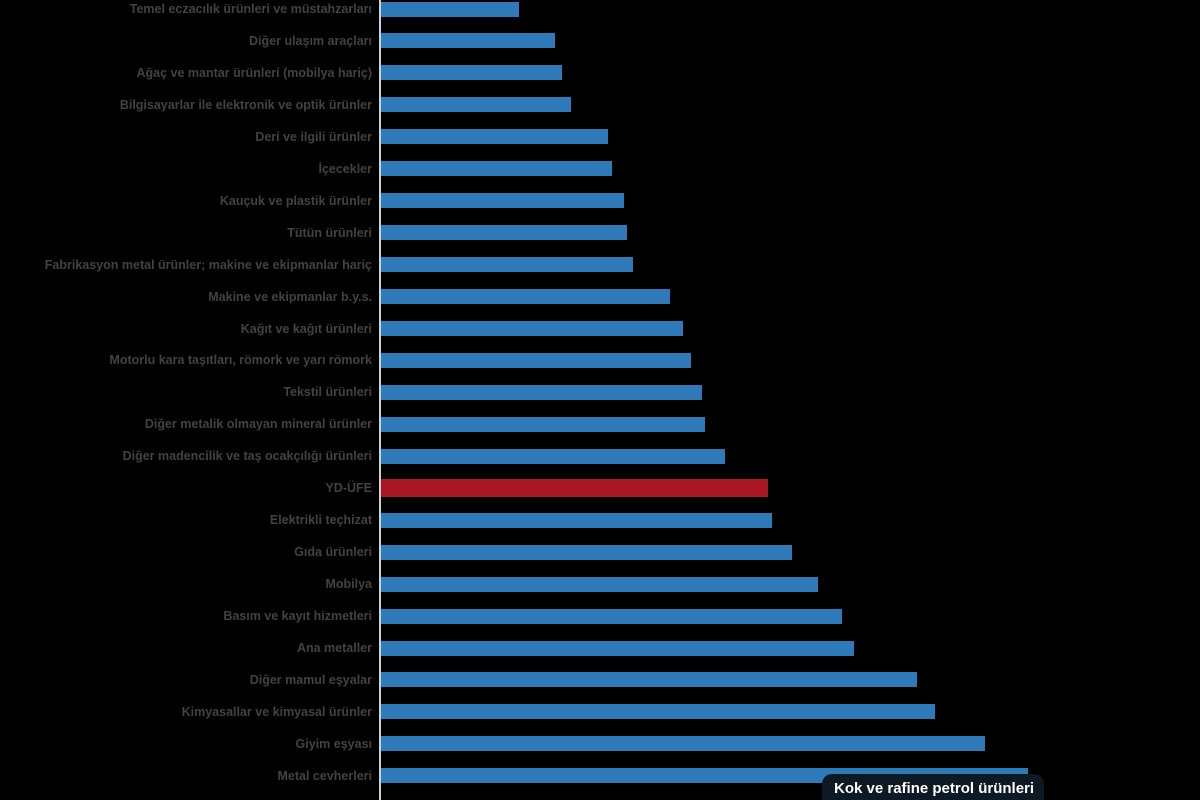 The height and width of the screenshot is (800, 1200). Describe the element at coordinates (254, 72) in the screenshot. I see `category-label: Ağaç ve mantar ürünleri (mobilya hariç)` at that location.